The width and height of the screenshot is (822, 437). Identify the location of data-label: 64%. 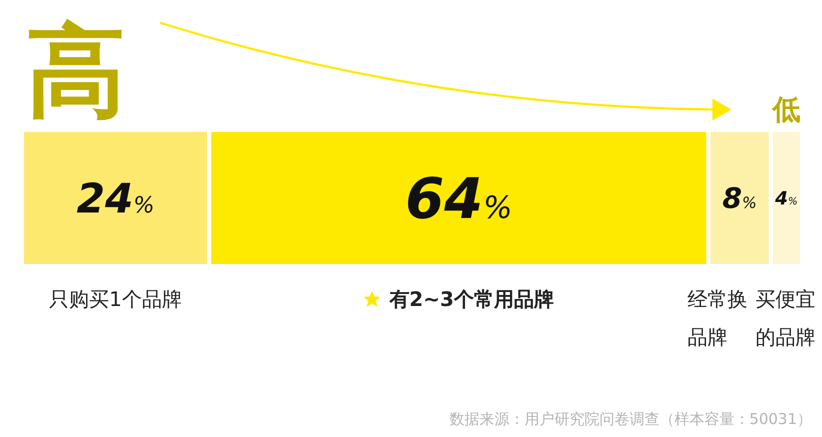
(458, 199).